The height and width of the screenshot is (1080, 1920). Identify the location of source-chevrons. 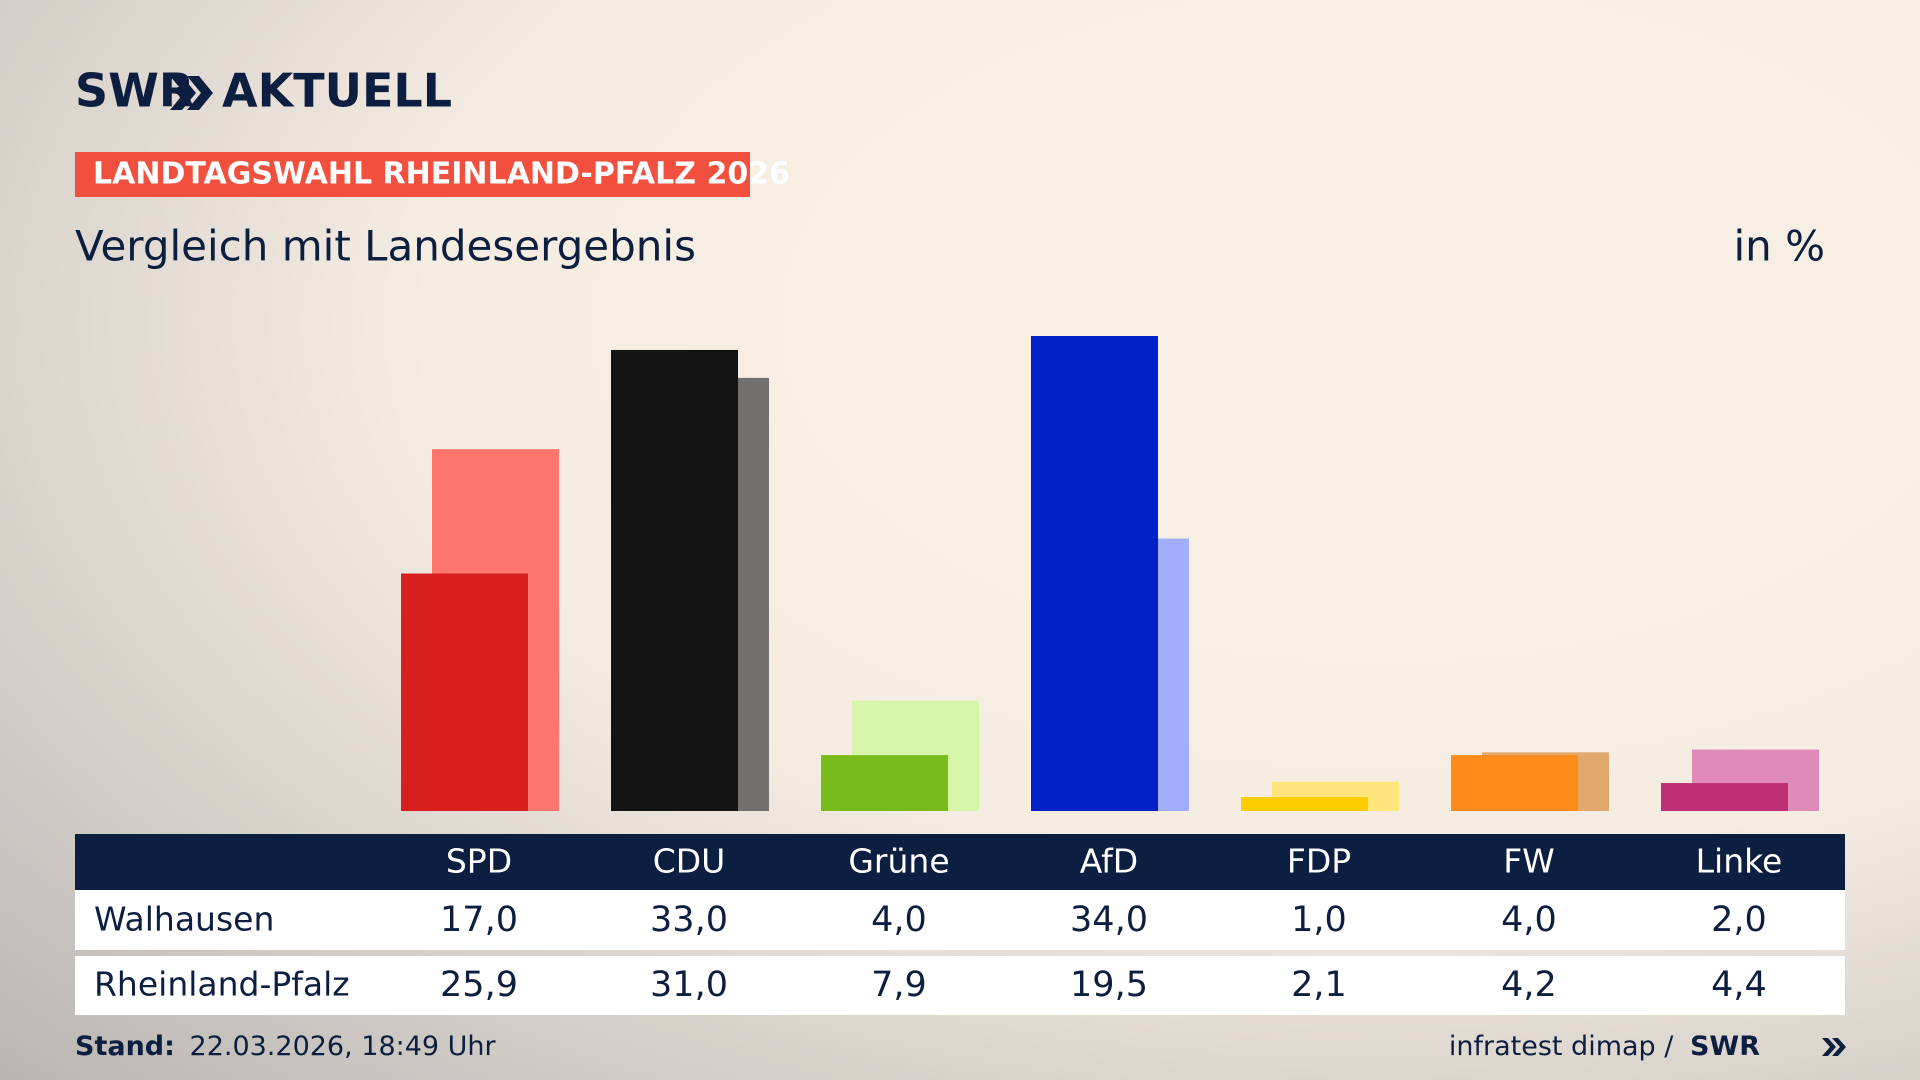
(1834, 1047).